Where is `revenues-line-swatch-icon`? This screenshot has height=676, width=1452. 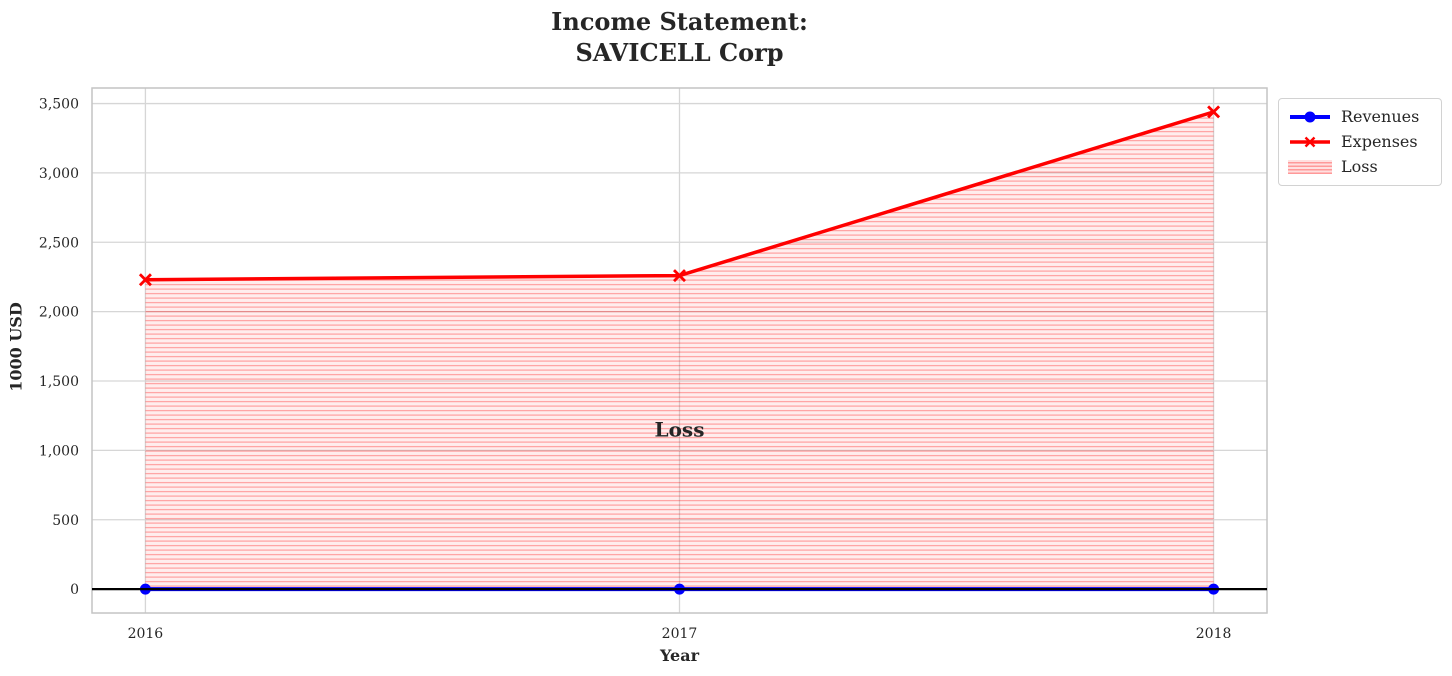 revenues-line-swatch-icon is located at coordinates (1310, 117).